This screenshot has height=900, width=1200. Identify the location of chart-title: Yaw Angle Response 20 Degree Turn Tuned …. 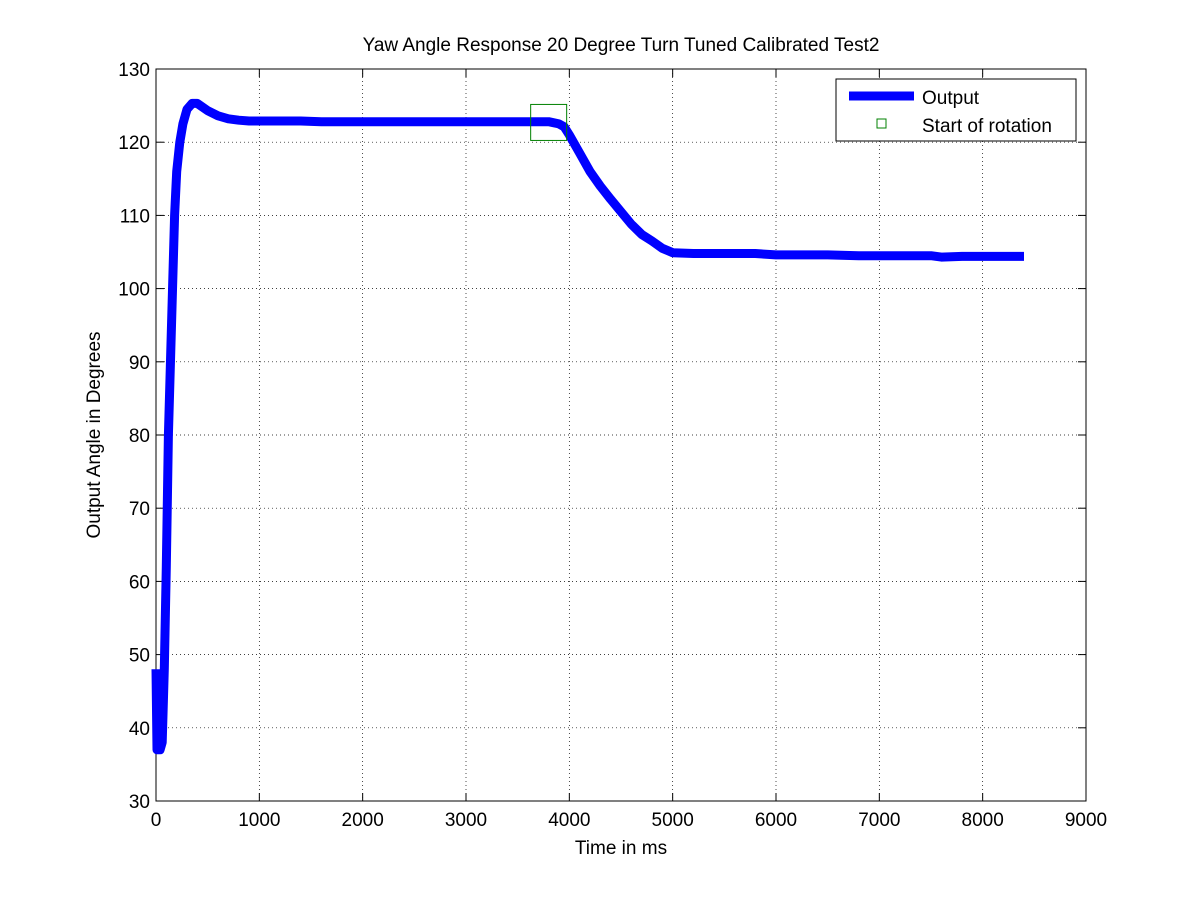
(621, 45).